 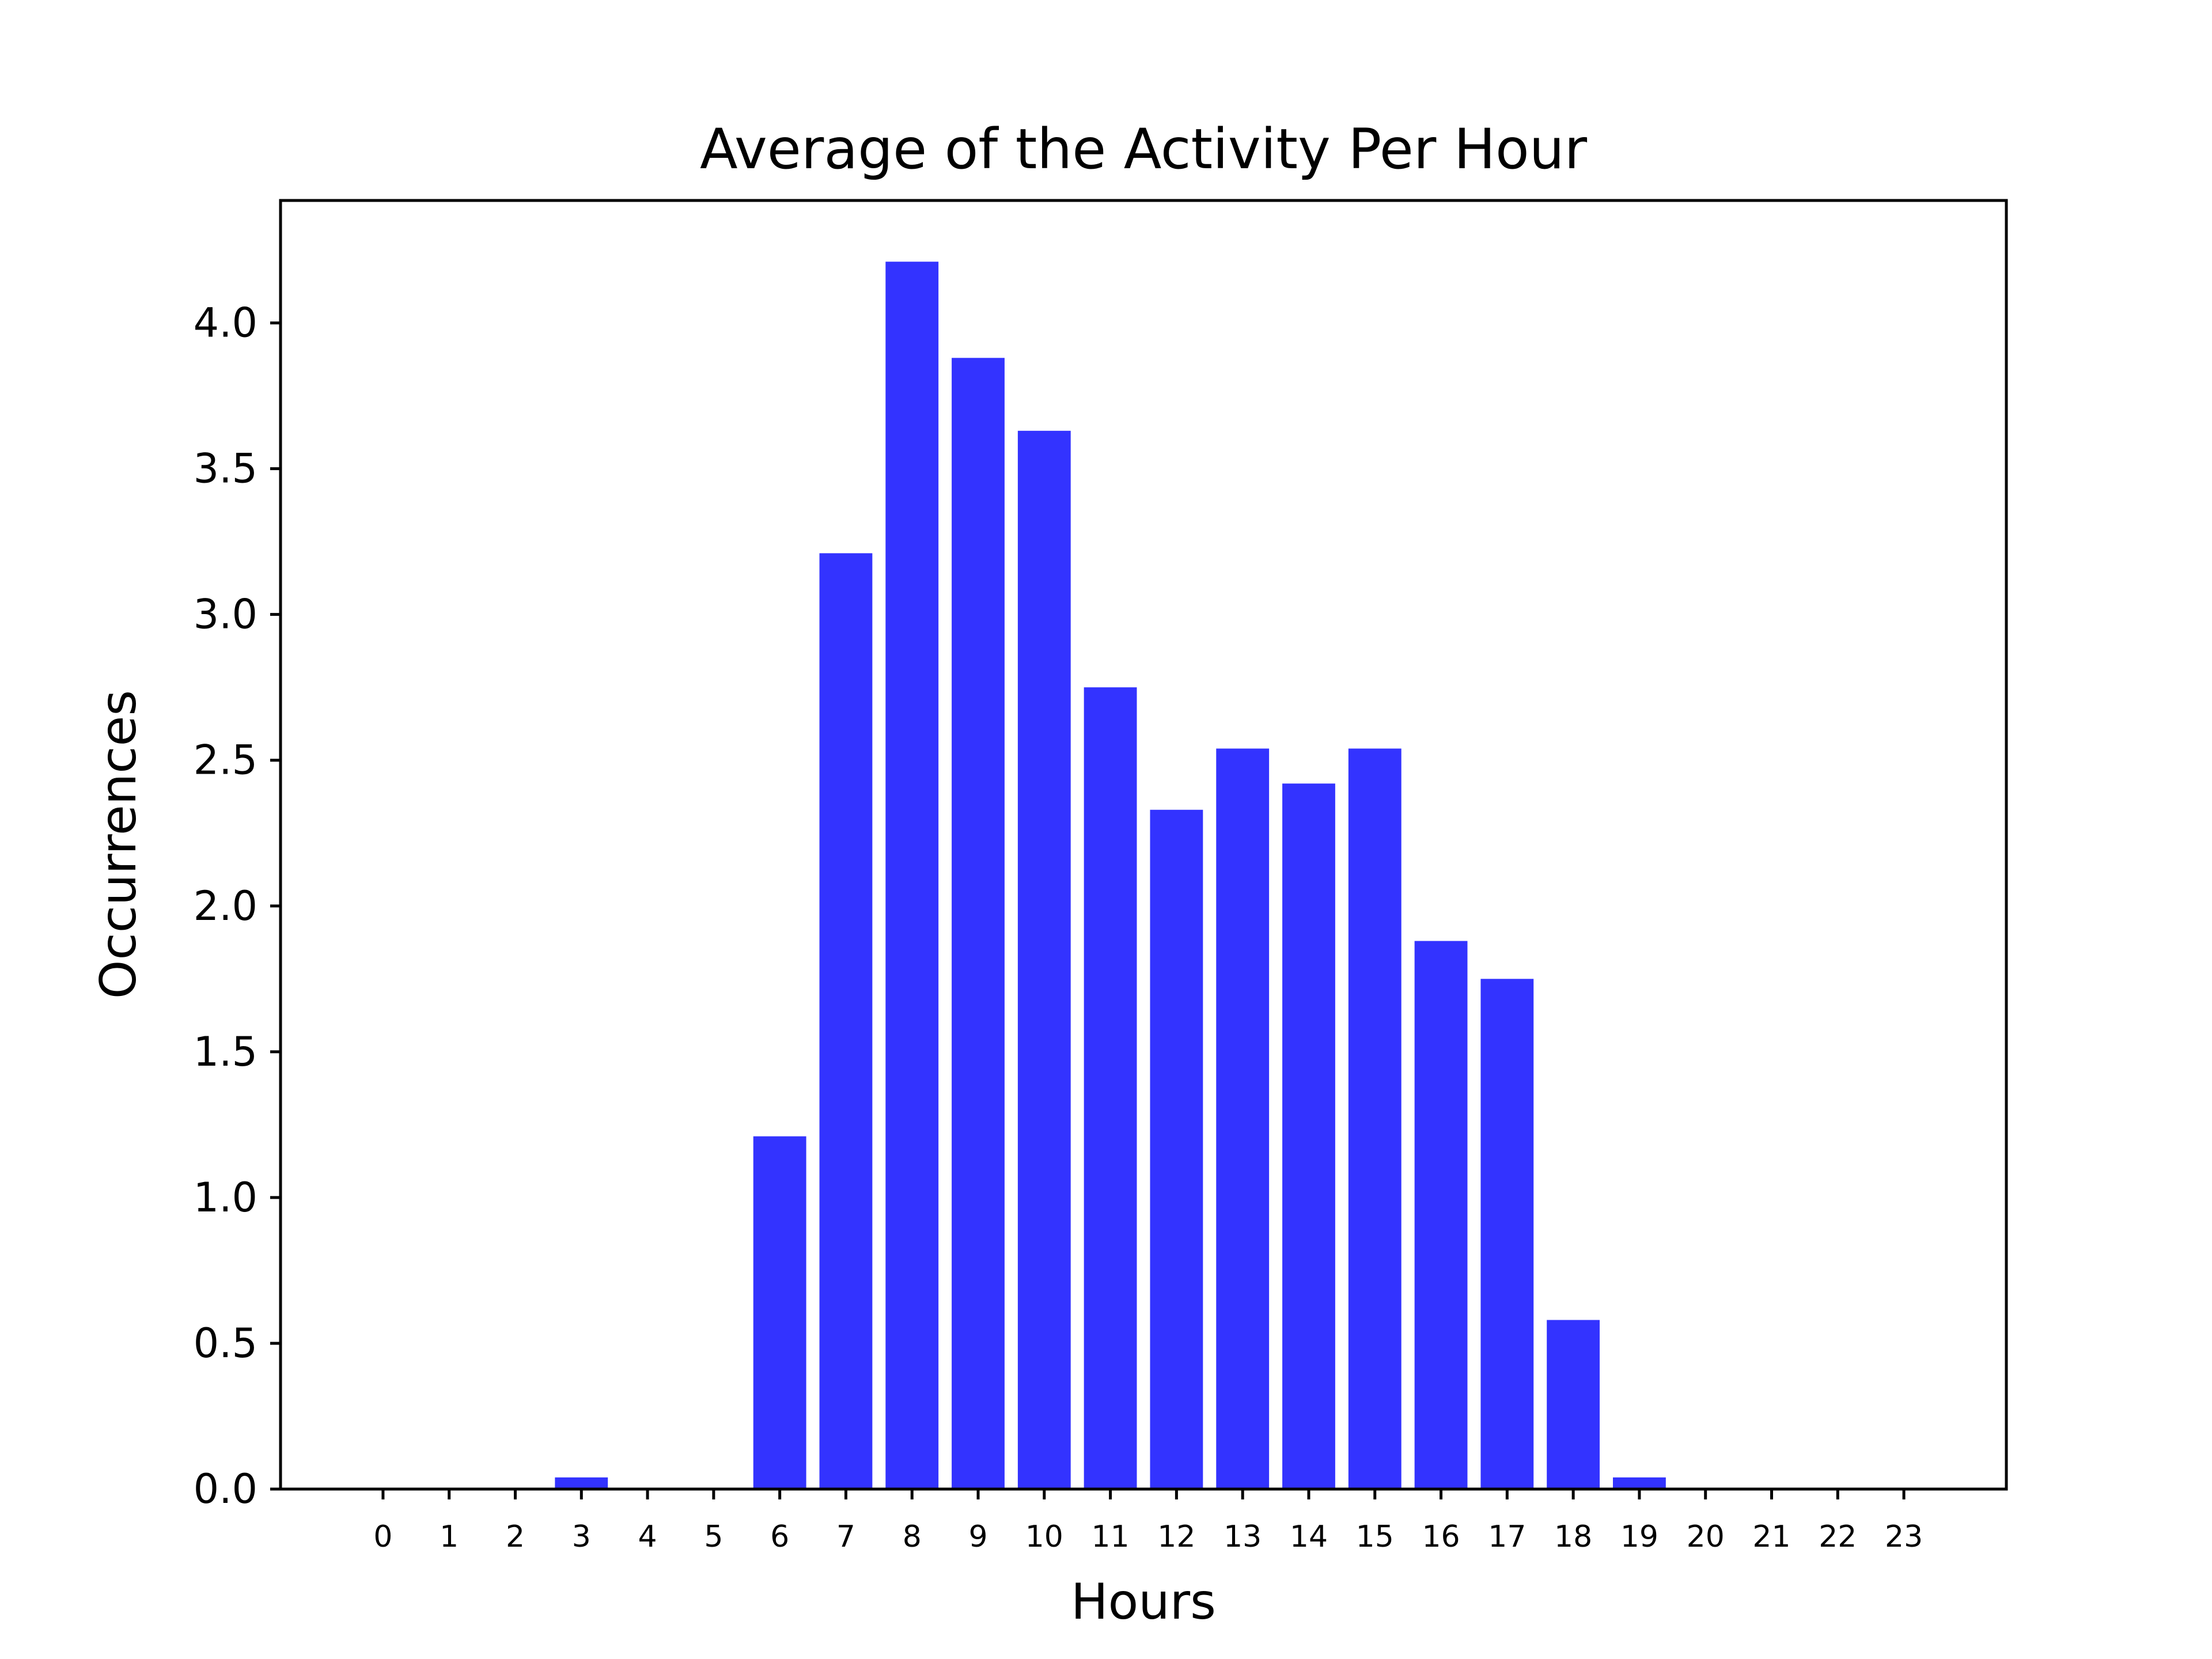 I want to click on x-tick-label-4: 4, so click(x=647, y=1537).